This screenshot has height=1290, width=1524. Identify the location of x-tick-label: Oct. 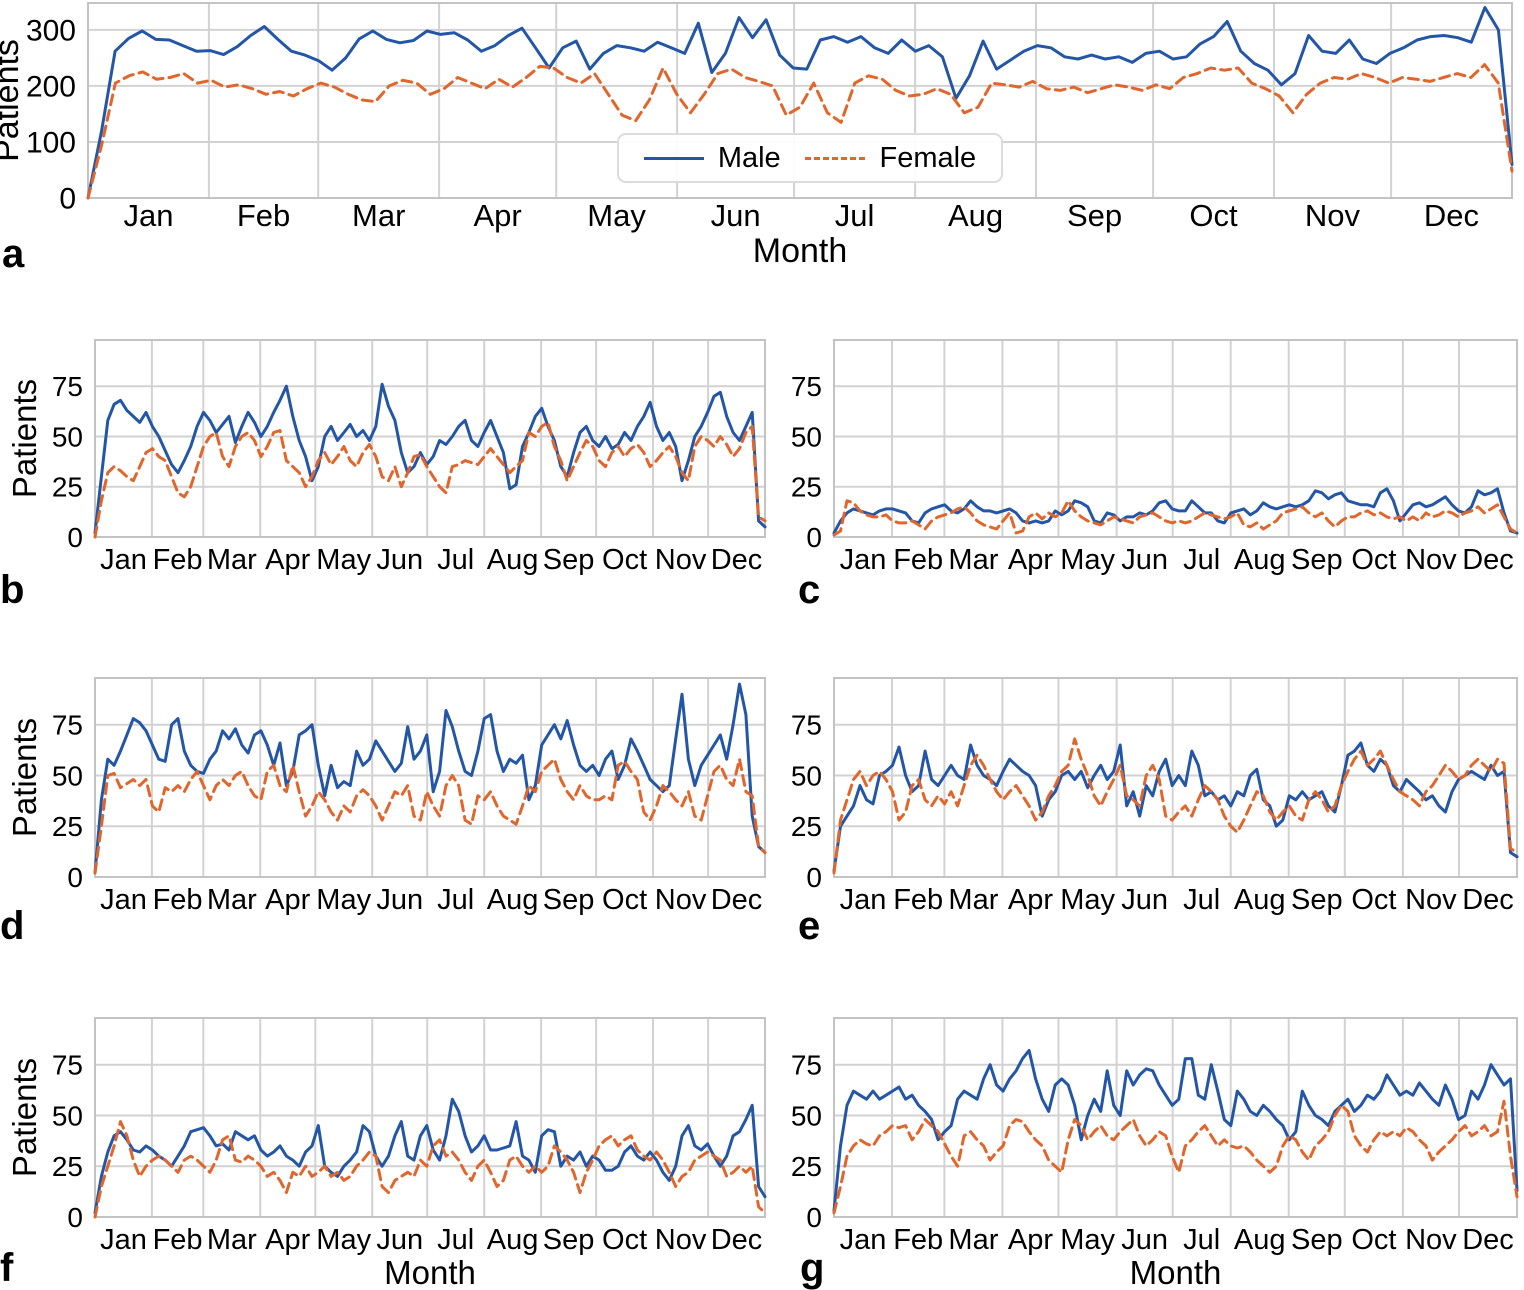
(1373, 1240).